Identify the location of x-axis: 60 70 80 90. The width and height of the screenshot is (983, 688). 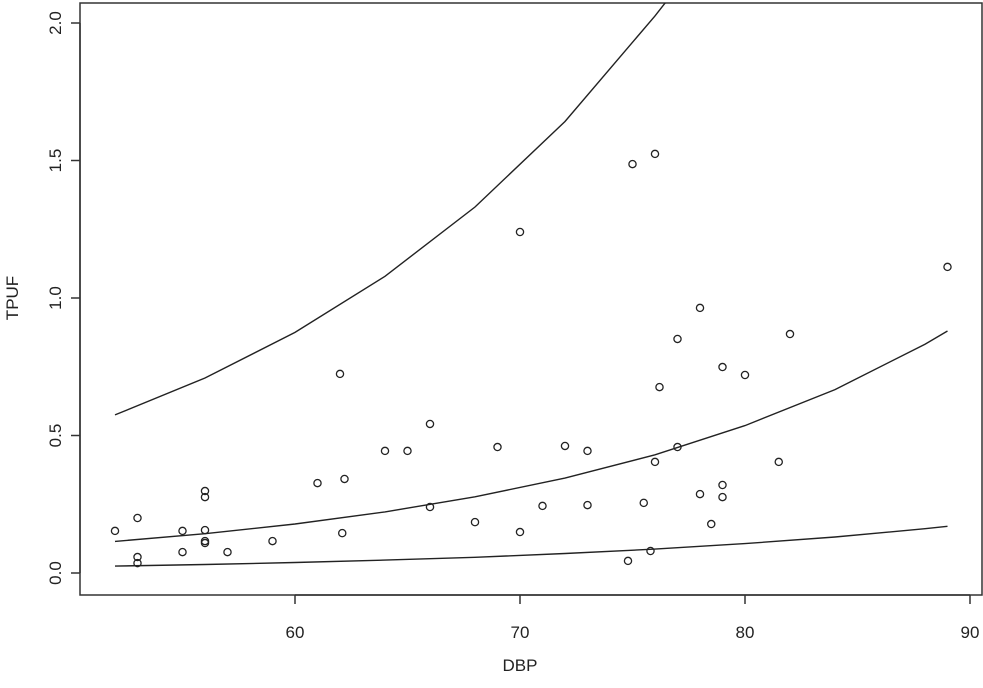
(633, 618).